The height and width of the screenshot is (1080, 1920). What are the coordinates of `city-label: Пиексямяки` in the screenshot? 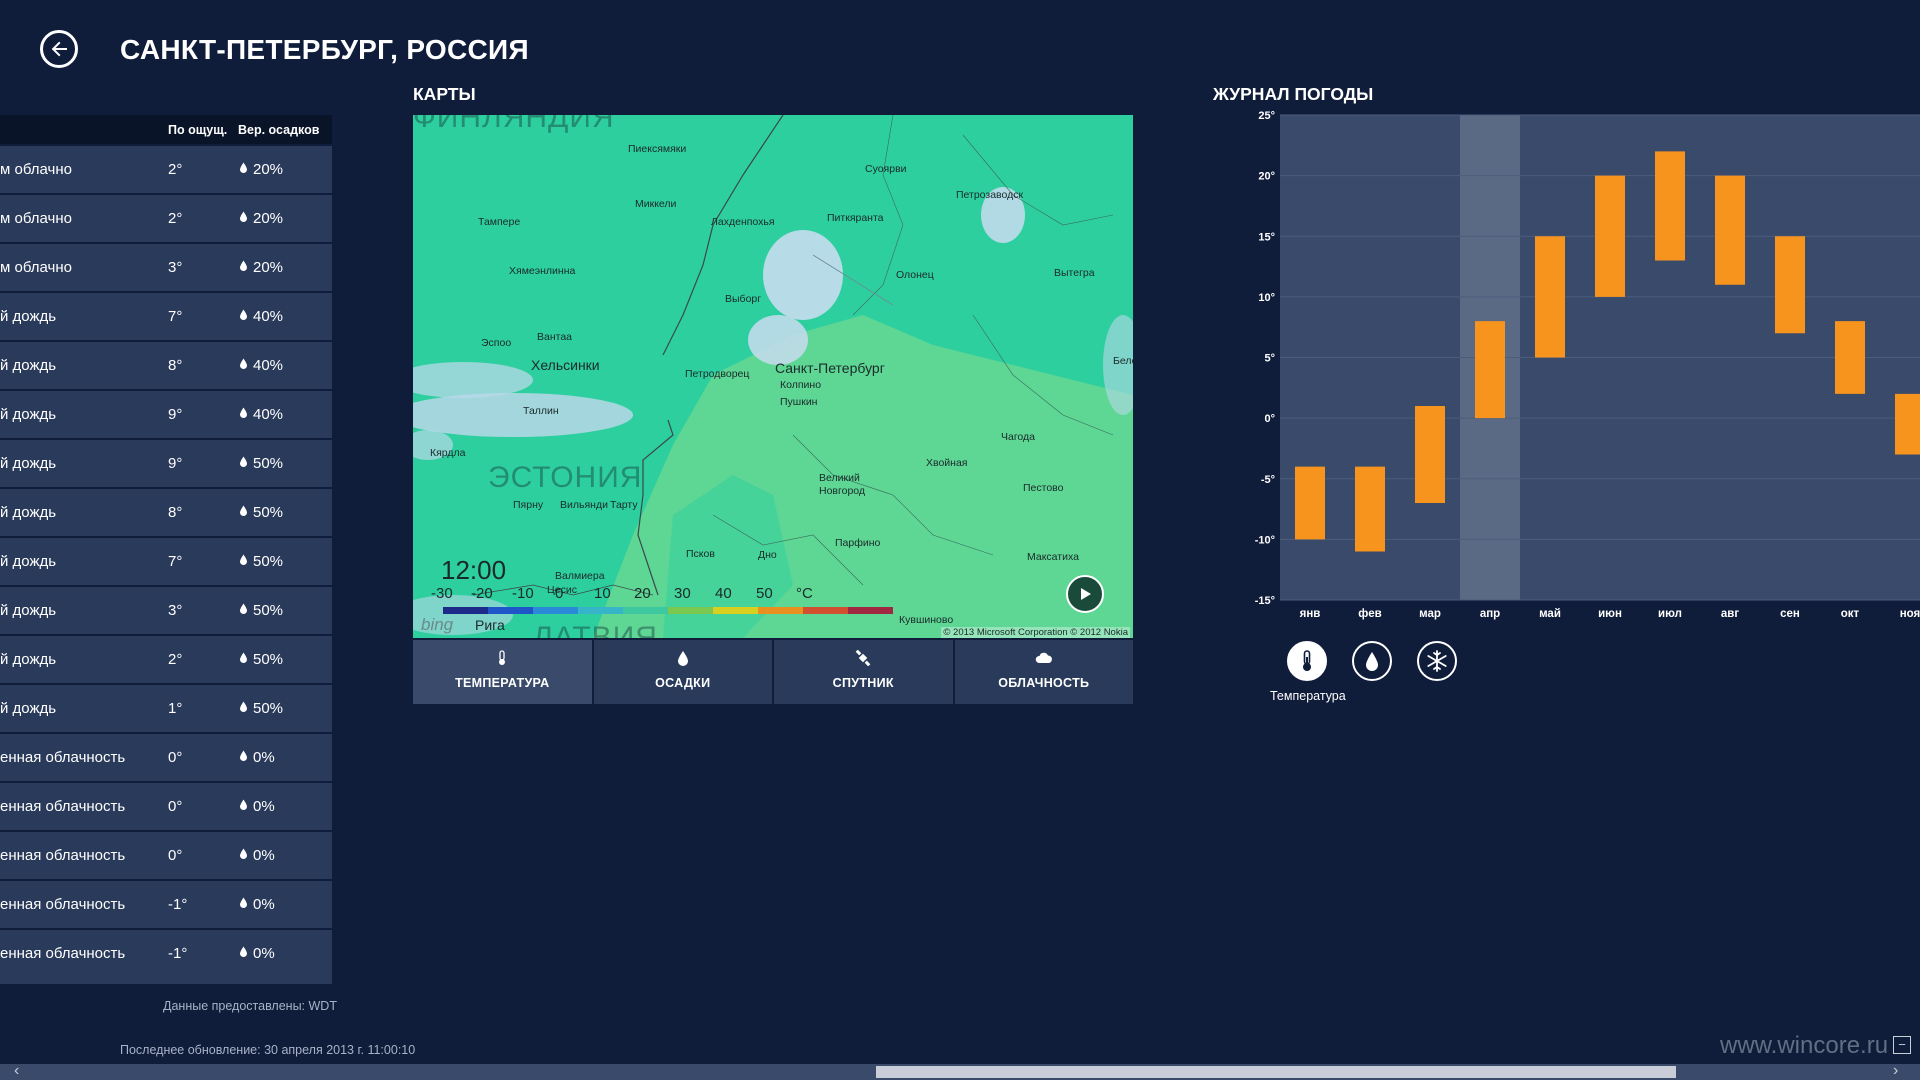 It's located at (657, 149).